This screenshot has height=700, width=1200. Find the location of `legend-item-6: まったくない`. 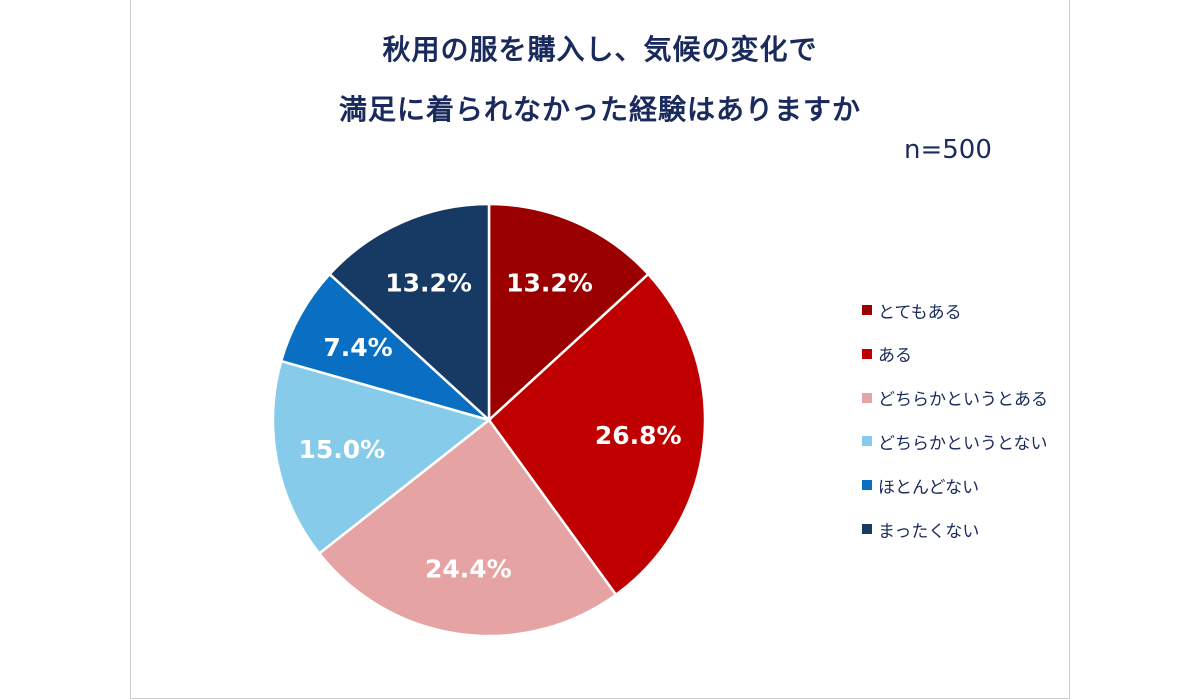

legend-item-6: まったくない is located at coordinates (921, 529).